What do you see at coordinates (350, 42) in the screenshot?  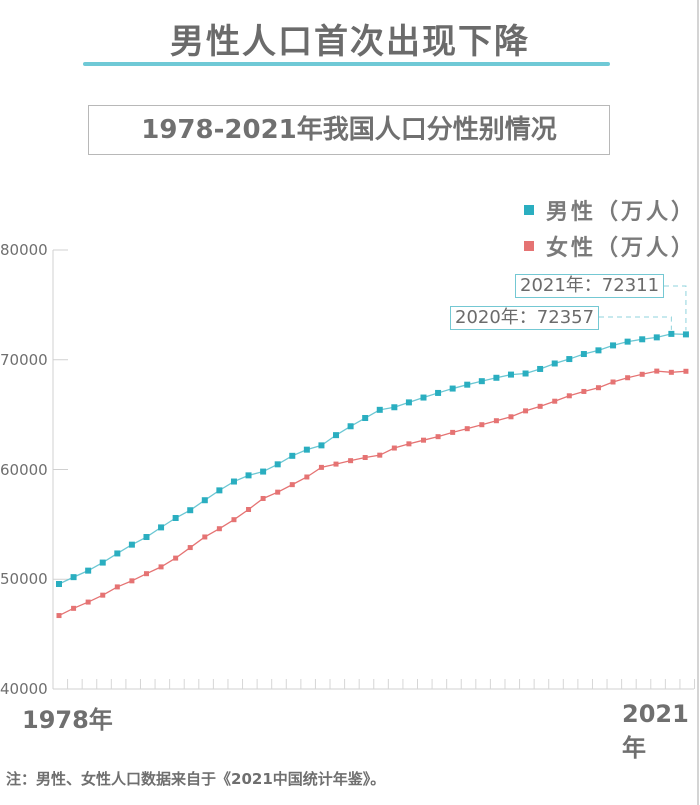 I see `headline: 男性人口首次出现下降` at bounding box center [350, 42].